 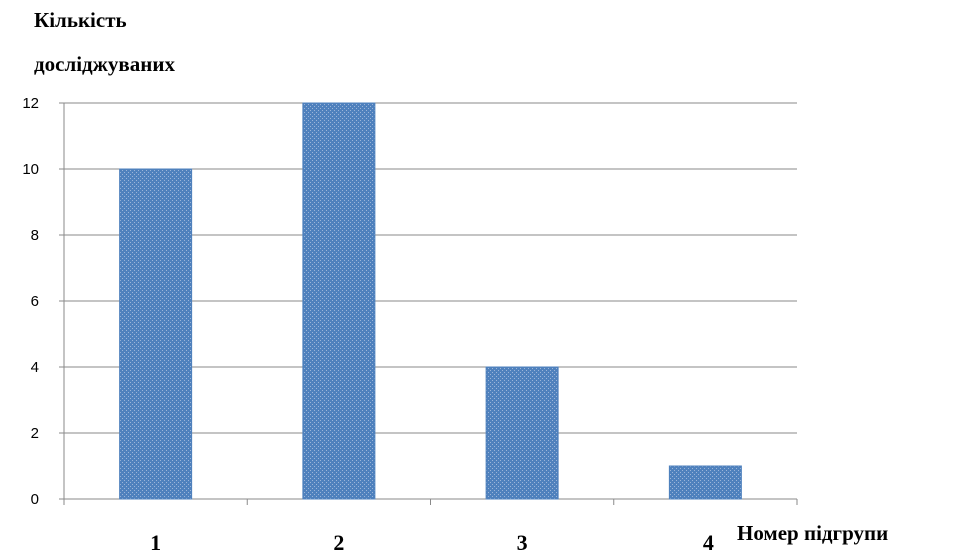 I want to click on x-tick-label: 4, so click(x=708, y=542).